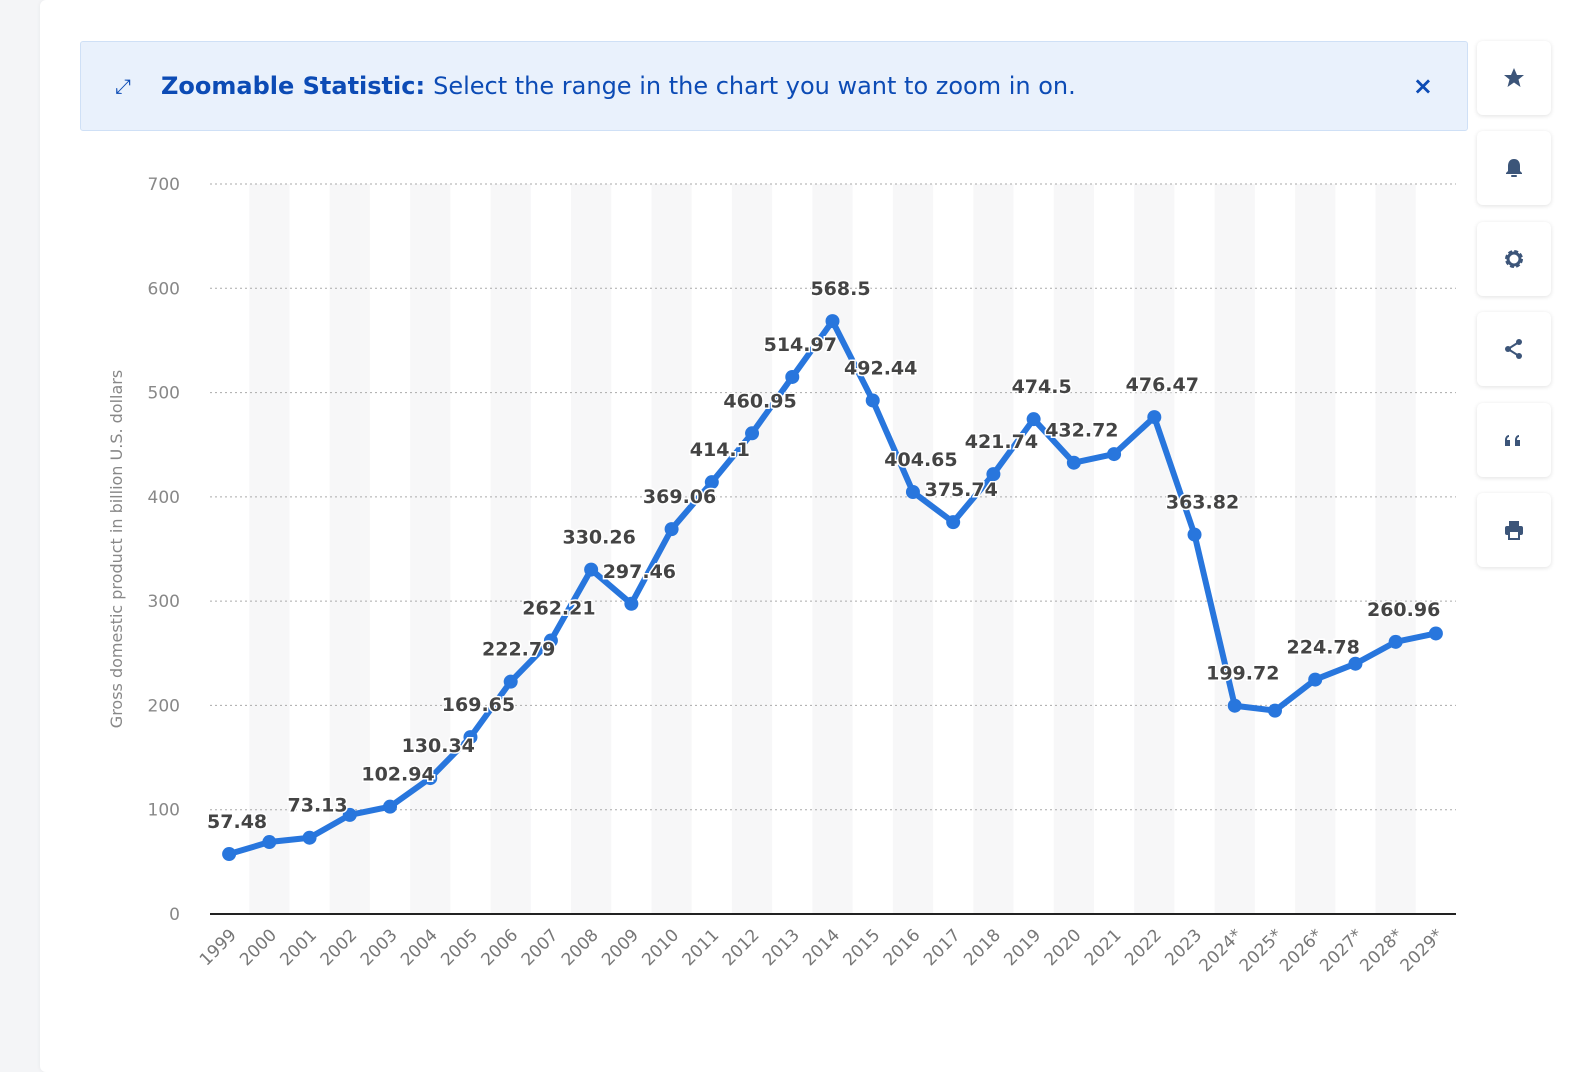  What do you see at coordinates (1081, 431) in the screenshot?
I see `data-label: 432.72` at bounding box center [1081, 431].